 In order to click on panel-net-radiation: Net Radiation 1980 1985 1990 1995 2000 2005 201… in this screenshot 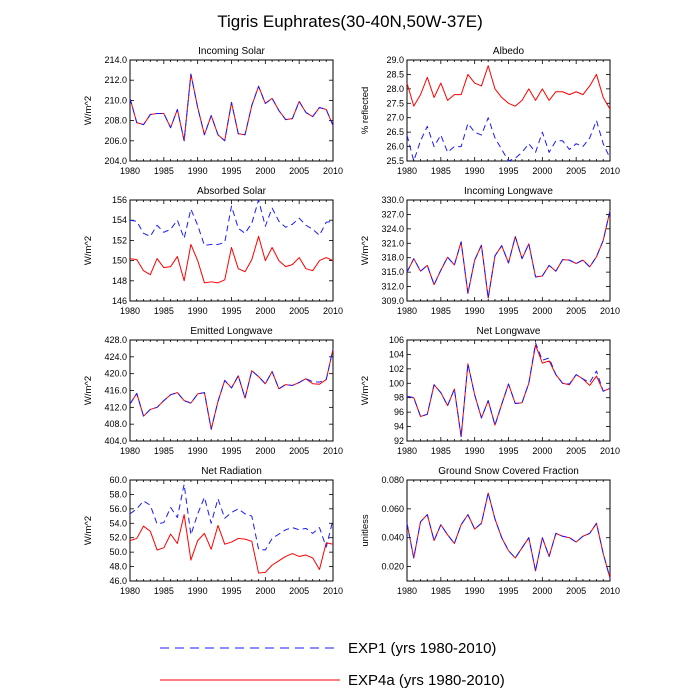, I will do `click(213, 531)`.